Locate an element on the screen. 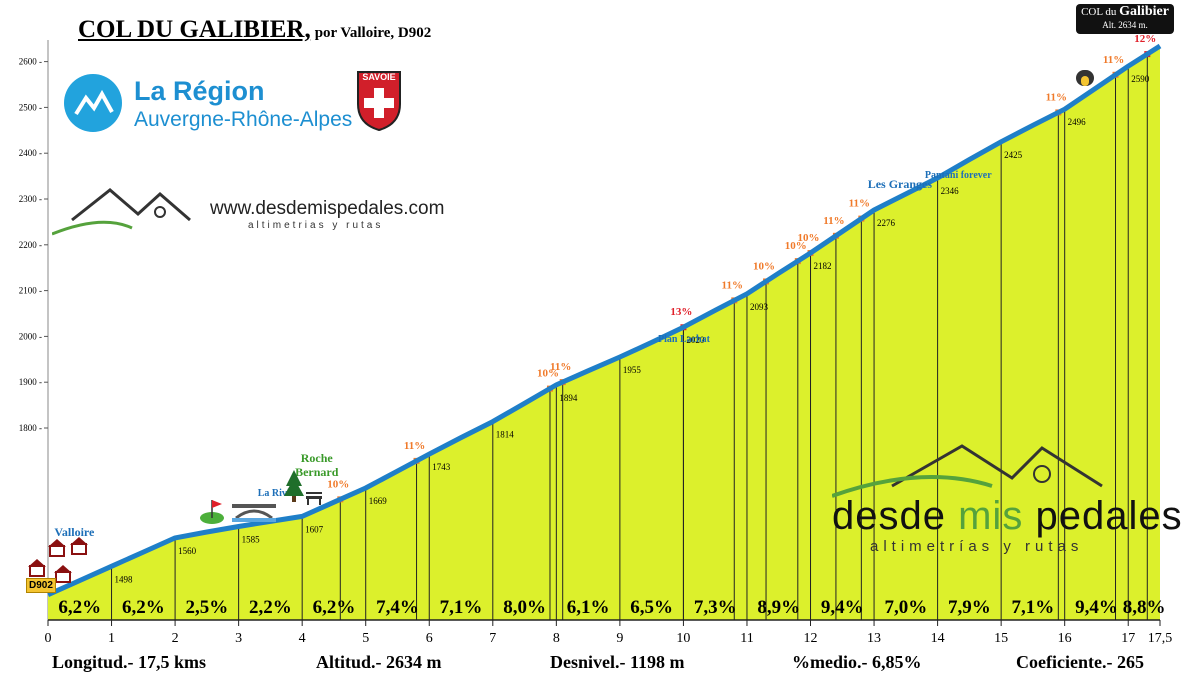 The width and height of the screenshot is (1200, 686). x-tick-label: 10 is located at coordinates (683, 638).